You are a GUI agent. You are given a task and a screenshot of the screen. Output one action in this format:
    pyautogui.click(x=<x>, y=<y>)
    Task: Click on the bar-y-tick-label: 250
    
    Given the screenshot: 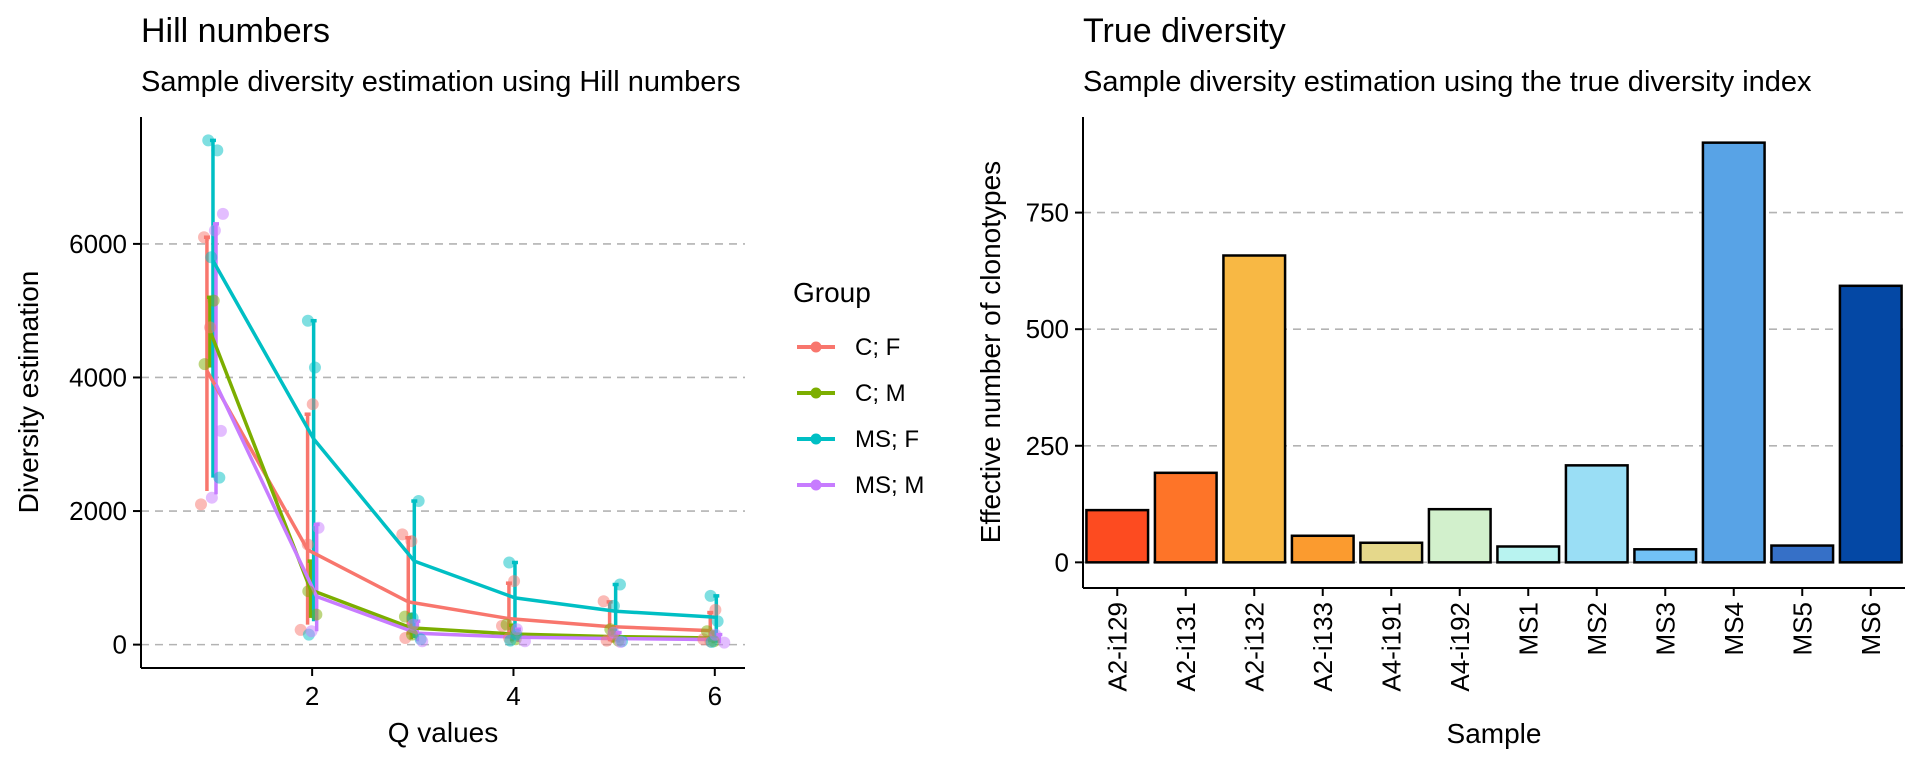 What is the action you would take?
    pyautogui.click(x=1047, y=446)
    